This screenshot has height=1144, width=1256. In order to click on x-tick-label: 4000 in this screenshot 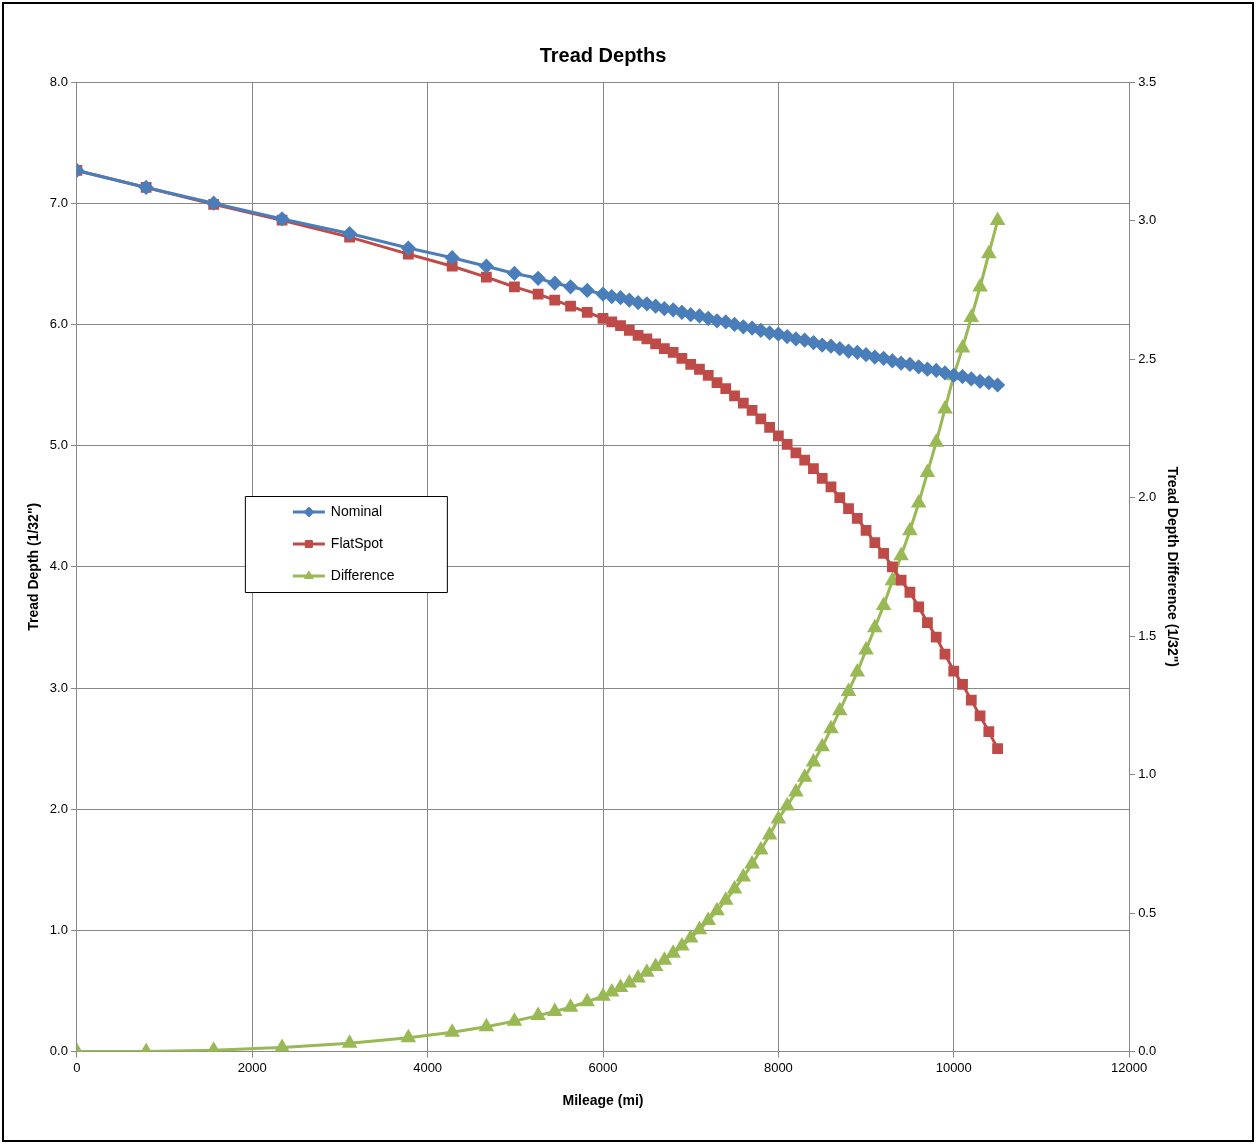, I will do `click(428, 1067)`.